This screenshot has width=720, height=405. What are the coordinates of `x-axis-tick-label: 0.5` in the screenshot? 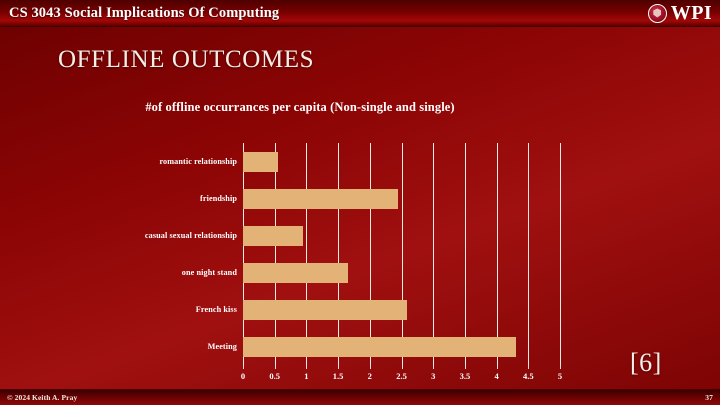 It's located at (274, 376).